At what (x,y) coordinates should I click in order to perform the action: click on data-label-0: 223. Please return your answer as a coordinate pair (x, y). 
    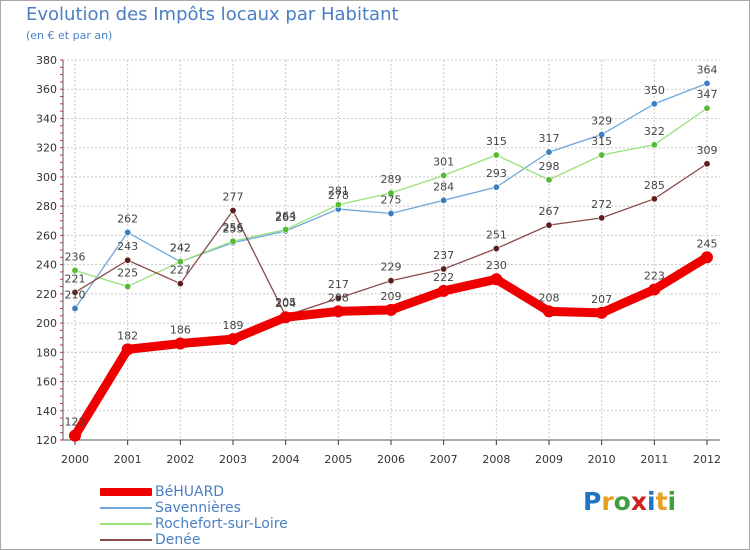
    Looking at the image, I should click on (654, 275).